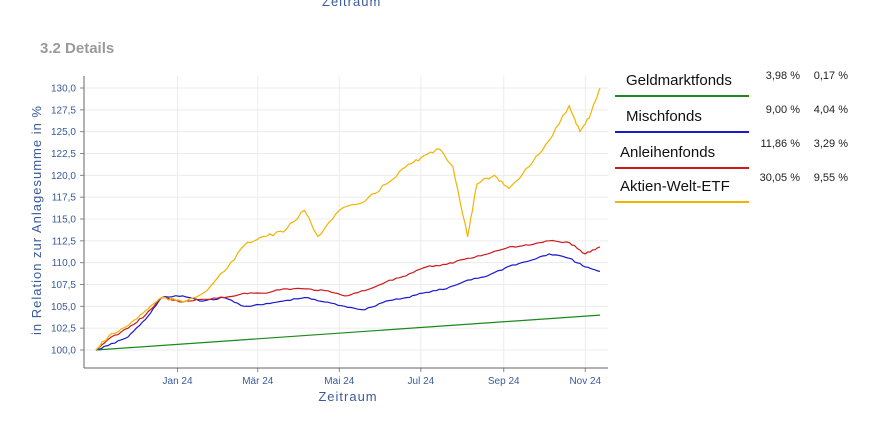  What do you see at coordinates (830, 144) in the screenshot?
I see `legend-value-2: 3,29 %` at bounding box center [830, 144].